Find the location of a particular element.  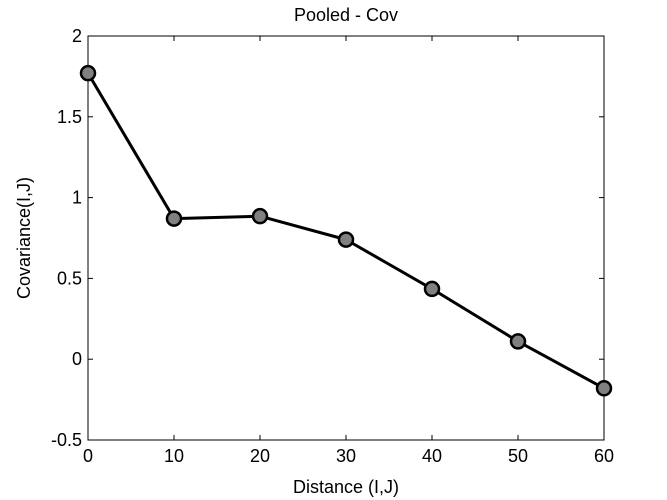

x-axis-label: Distance (I,J) is located at coordinates (346, 487).